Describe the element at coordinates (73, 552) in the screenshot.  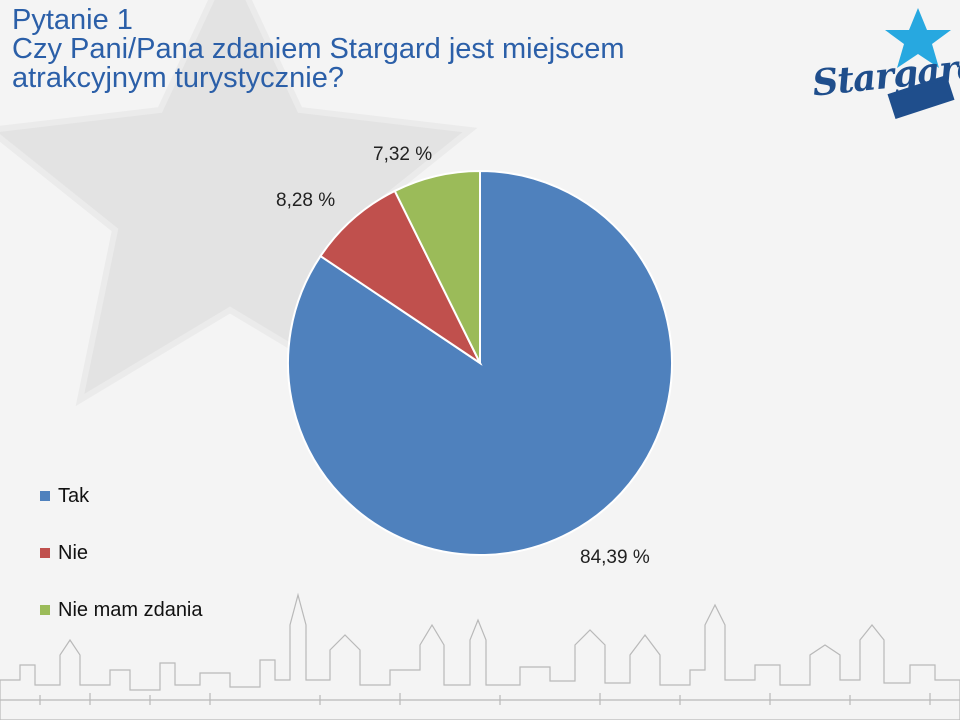
I see `legend-label-nie: Nie` at that location.